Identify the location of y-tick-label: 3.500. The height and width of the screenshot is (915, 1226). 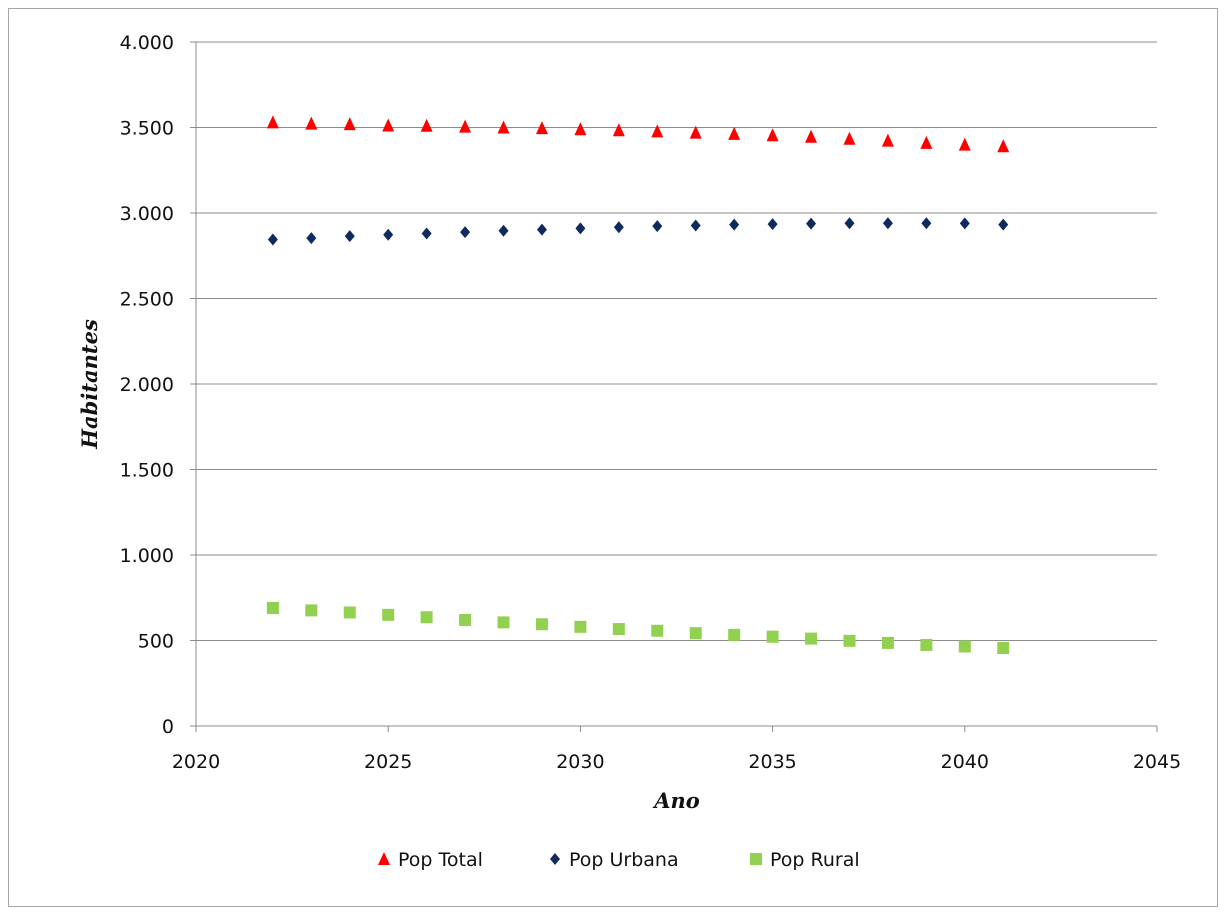
(147, 129).